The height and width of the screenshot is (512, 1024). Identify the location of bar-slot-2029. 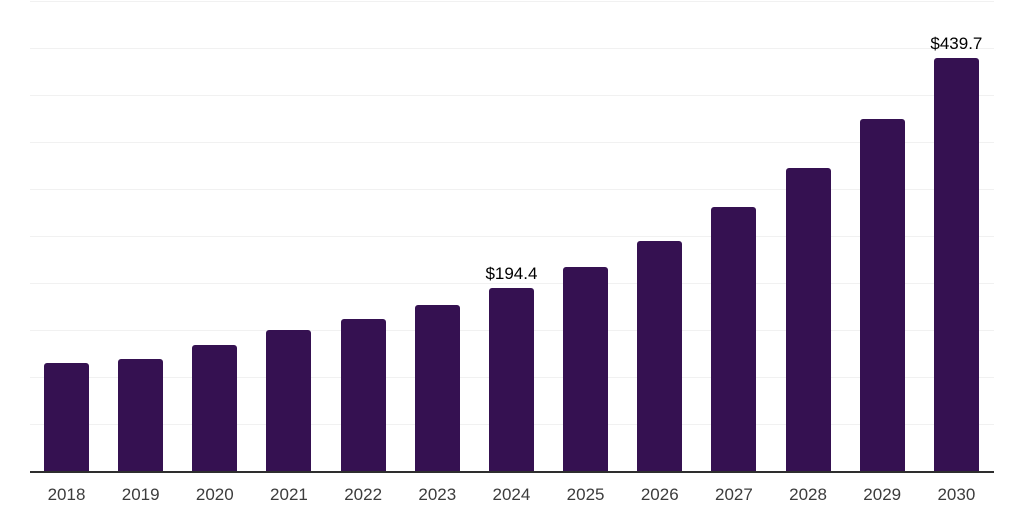
(882, 236).